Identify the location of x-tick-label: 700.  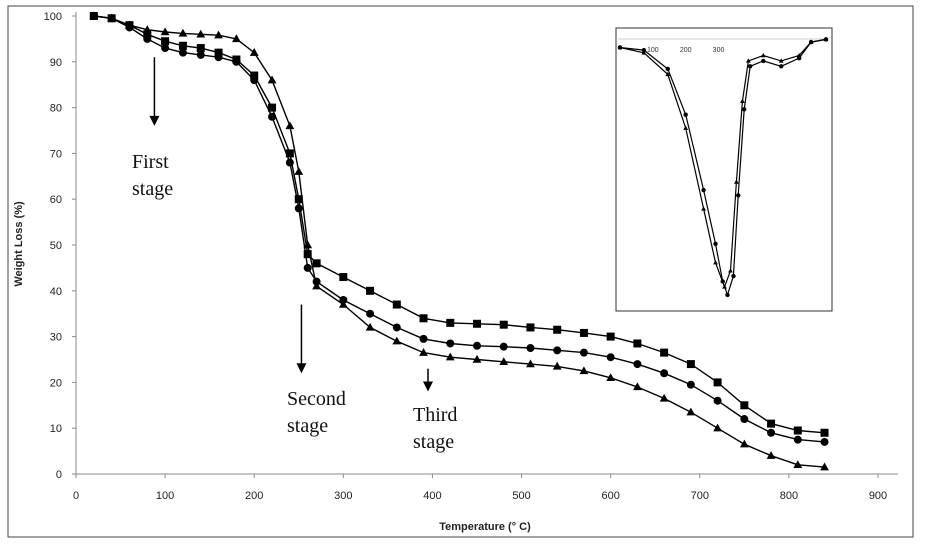
(700, 496).